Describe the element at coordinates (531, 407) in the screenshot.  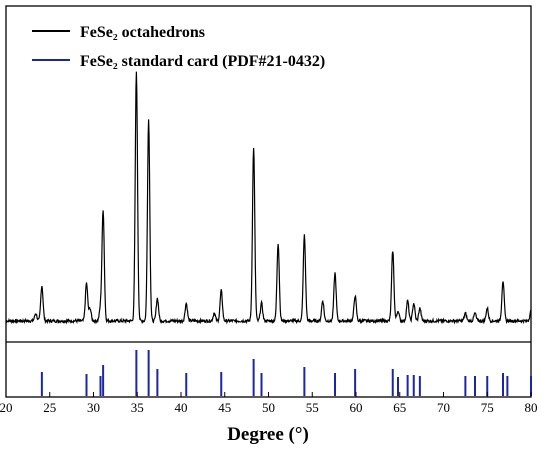
I see `x-tick-label: 80` at that location.